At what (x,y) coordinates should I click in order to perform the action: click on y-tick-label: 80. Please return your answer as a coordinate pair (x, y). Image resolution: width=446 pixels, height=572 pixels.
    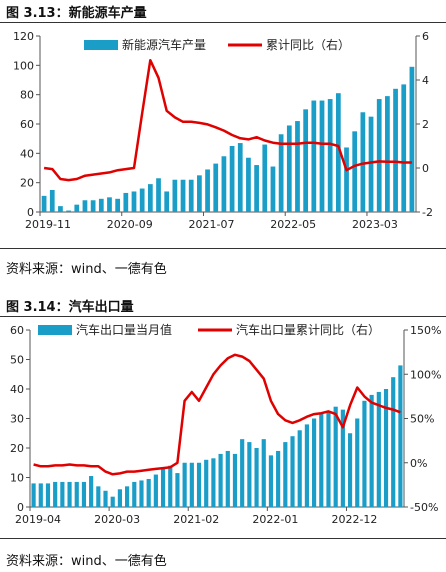
    Looking at the image, I should click on (27, 95).